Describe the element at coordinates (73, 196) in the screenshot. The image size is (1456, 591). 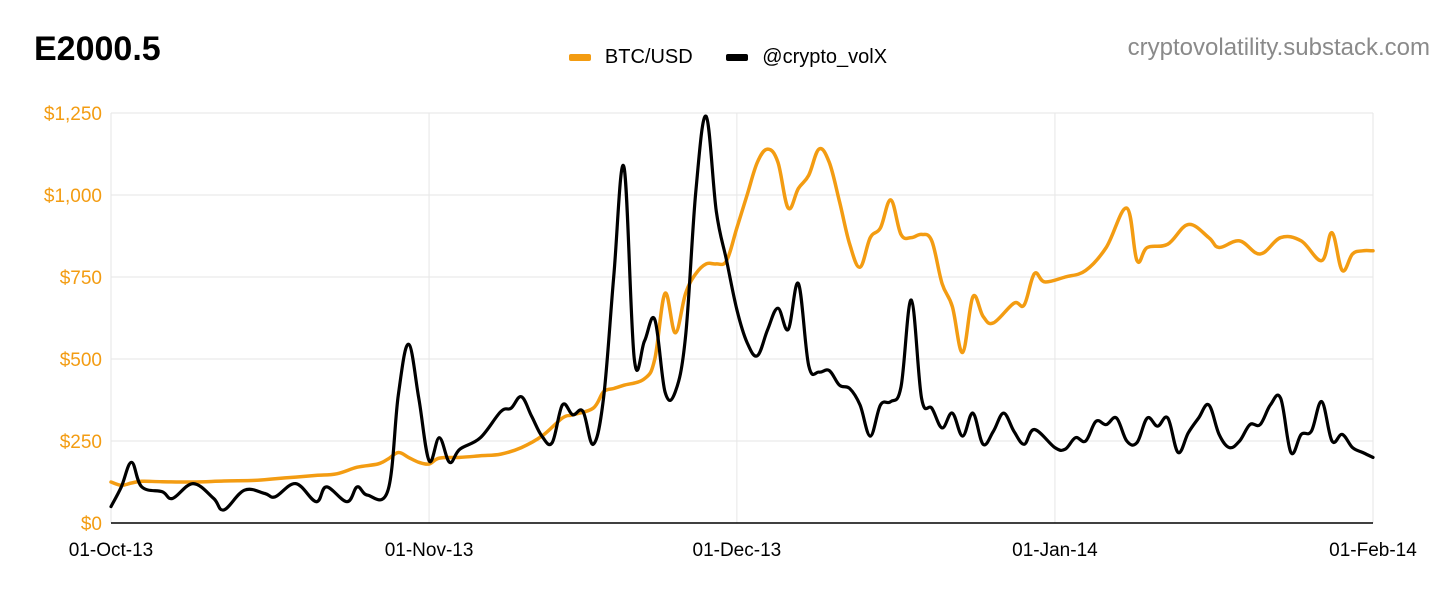
I see `y-tick-label: $1,000` at that location.